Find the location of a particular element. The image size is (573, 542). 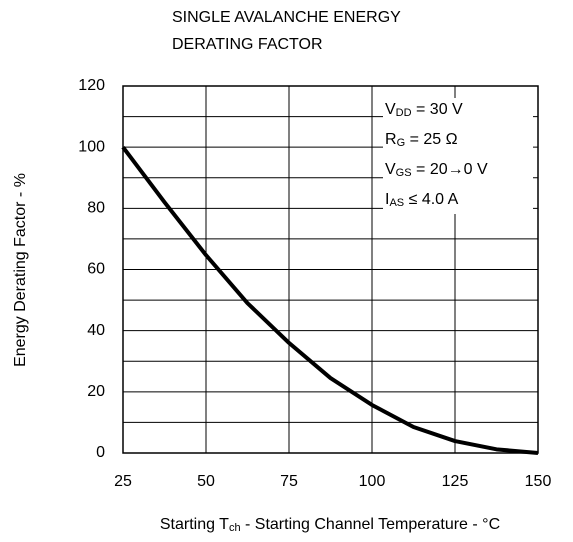

annotation-main: I is located at coordinates (387, 199).